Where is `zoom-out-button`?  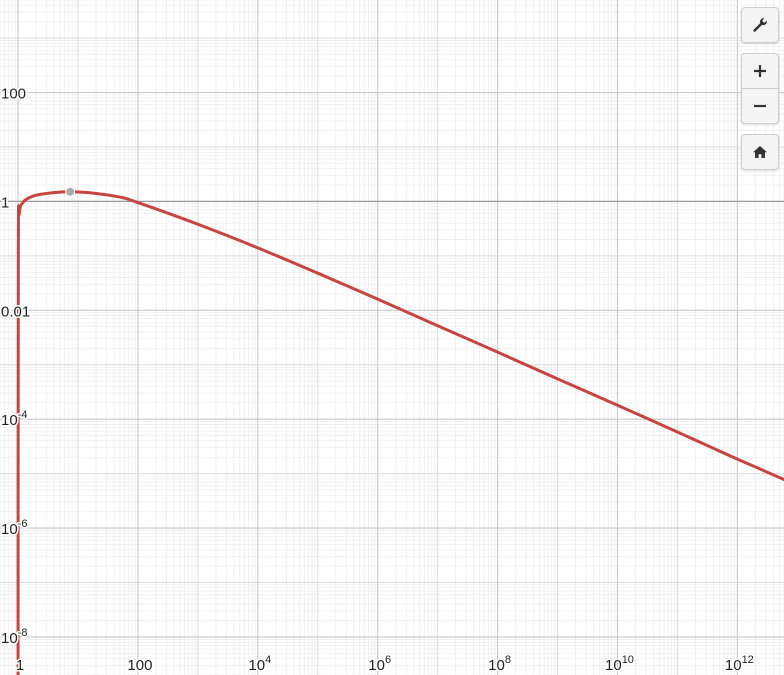
zoom-out-button is located at coordinates (760, 106).